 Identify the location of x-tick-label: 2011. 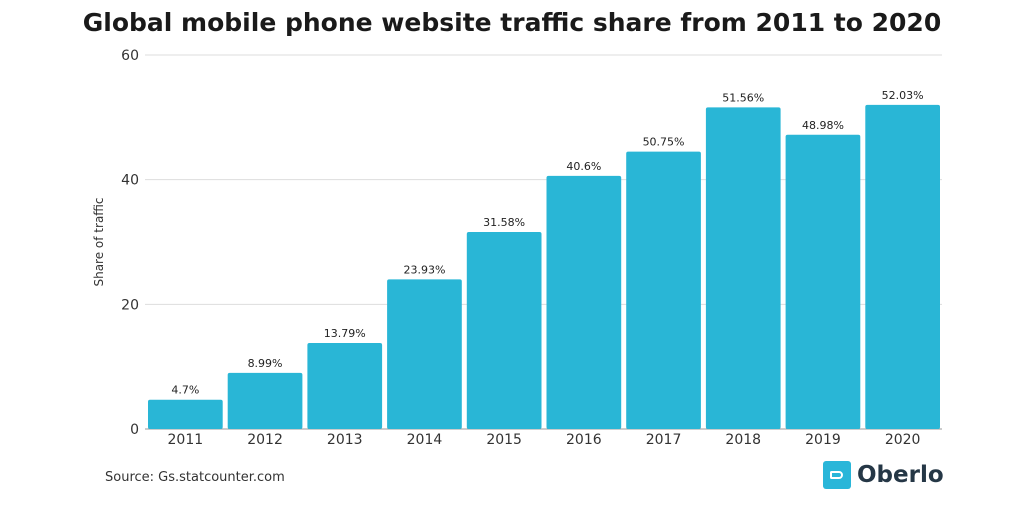
(186, 440).